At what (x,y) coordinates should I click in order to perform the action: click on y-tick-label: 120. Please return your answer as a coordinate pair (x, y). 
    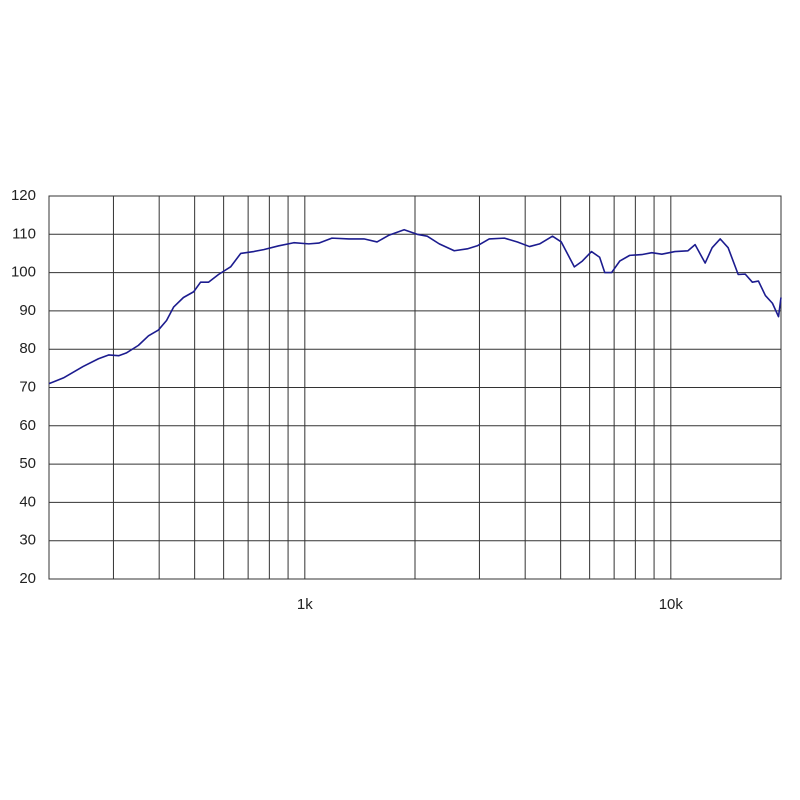
    Looking at the image, I should click on (23, 195).